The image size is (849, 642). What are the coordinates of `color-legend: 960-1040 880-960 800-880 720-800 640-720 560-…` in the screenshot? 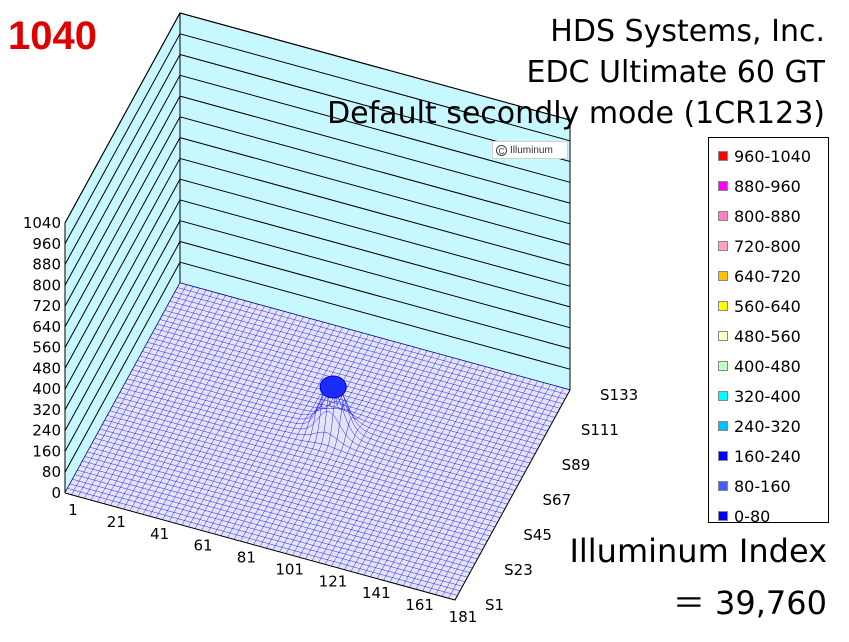 It's located at (768, 331).